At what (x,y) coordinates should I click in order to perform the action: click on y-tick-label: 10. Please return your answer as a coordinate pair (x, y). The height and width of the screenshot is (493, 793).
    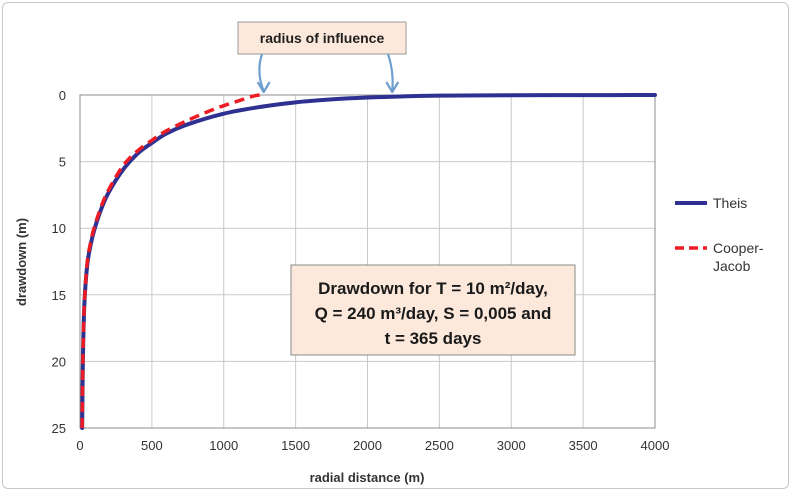
    Looking at the image, I should click on (59, 228).